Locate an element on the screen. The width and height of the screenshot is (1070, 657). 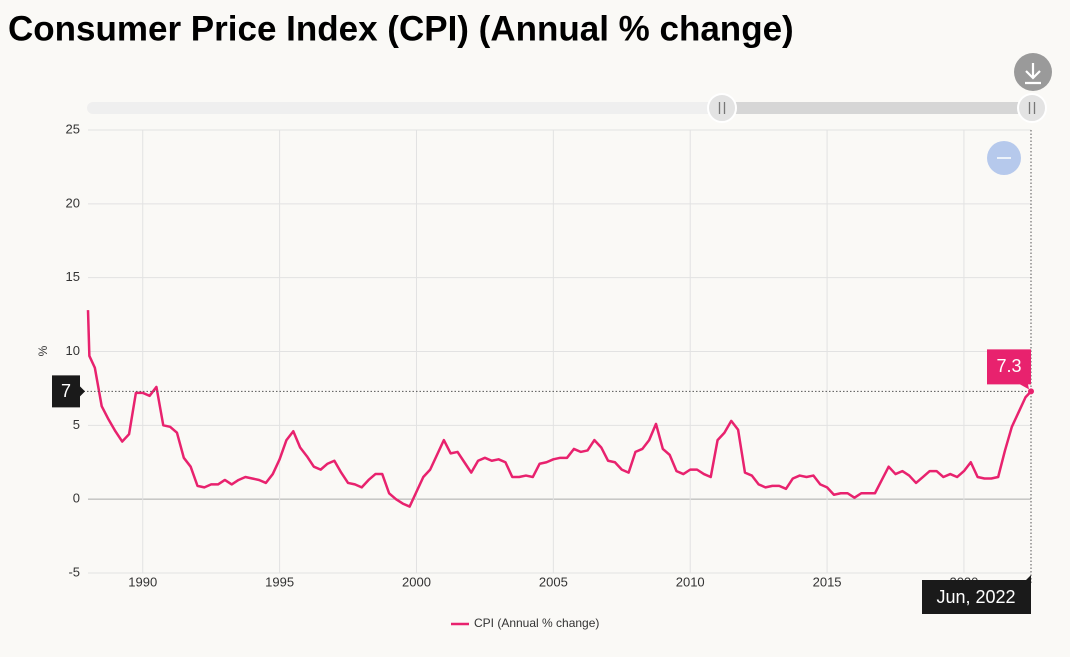
zoom-out-button is located at coordinates (1004, 158).